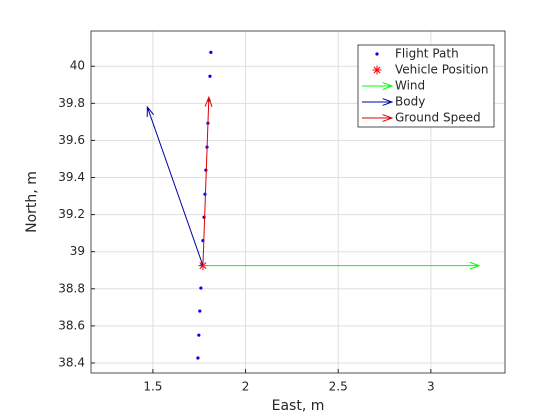 This screenshot has height=420, width=560. Describe the element at coordinates (410, 102) in the screenshot. I see `legend-label: Body` at that location.